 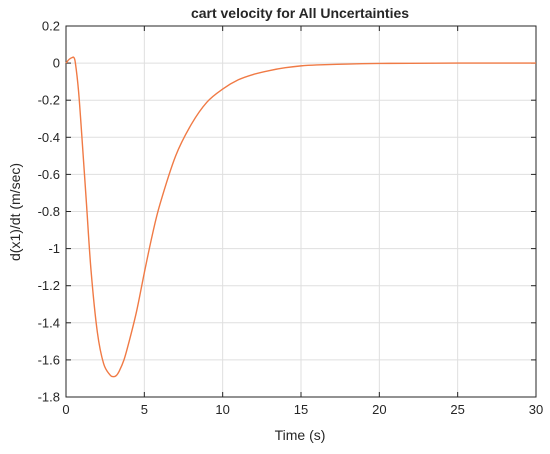 What do you see at coordinates (51, 26) in the screenshot?
I see `y-tick-label: 0.2` at bounding box center [51, 26].